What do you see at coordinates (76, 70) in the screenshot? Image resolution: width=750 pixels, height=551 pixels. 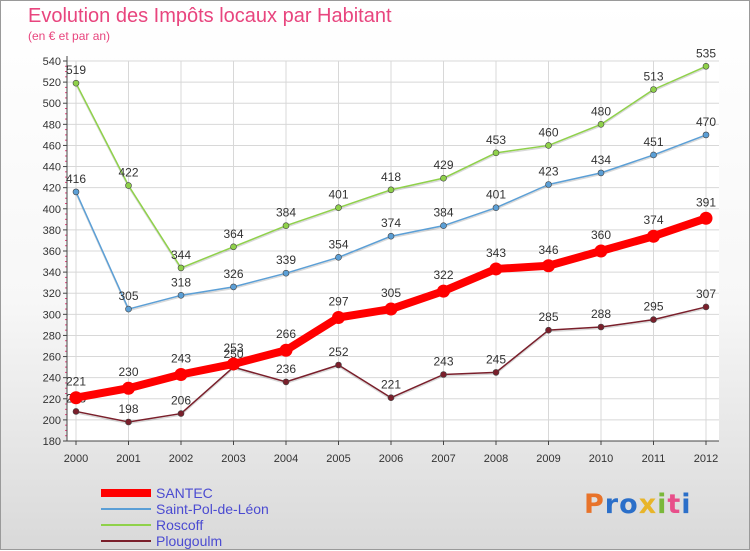 I see `data-label: 519` at bounding box center [76, 70].